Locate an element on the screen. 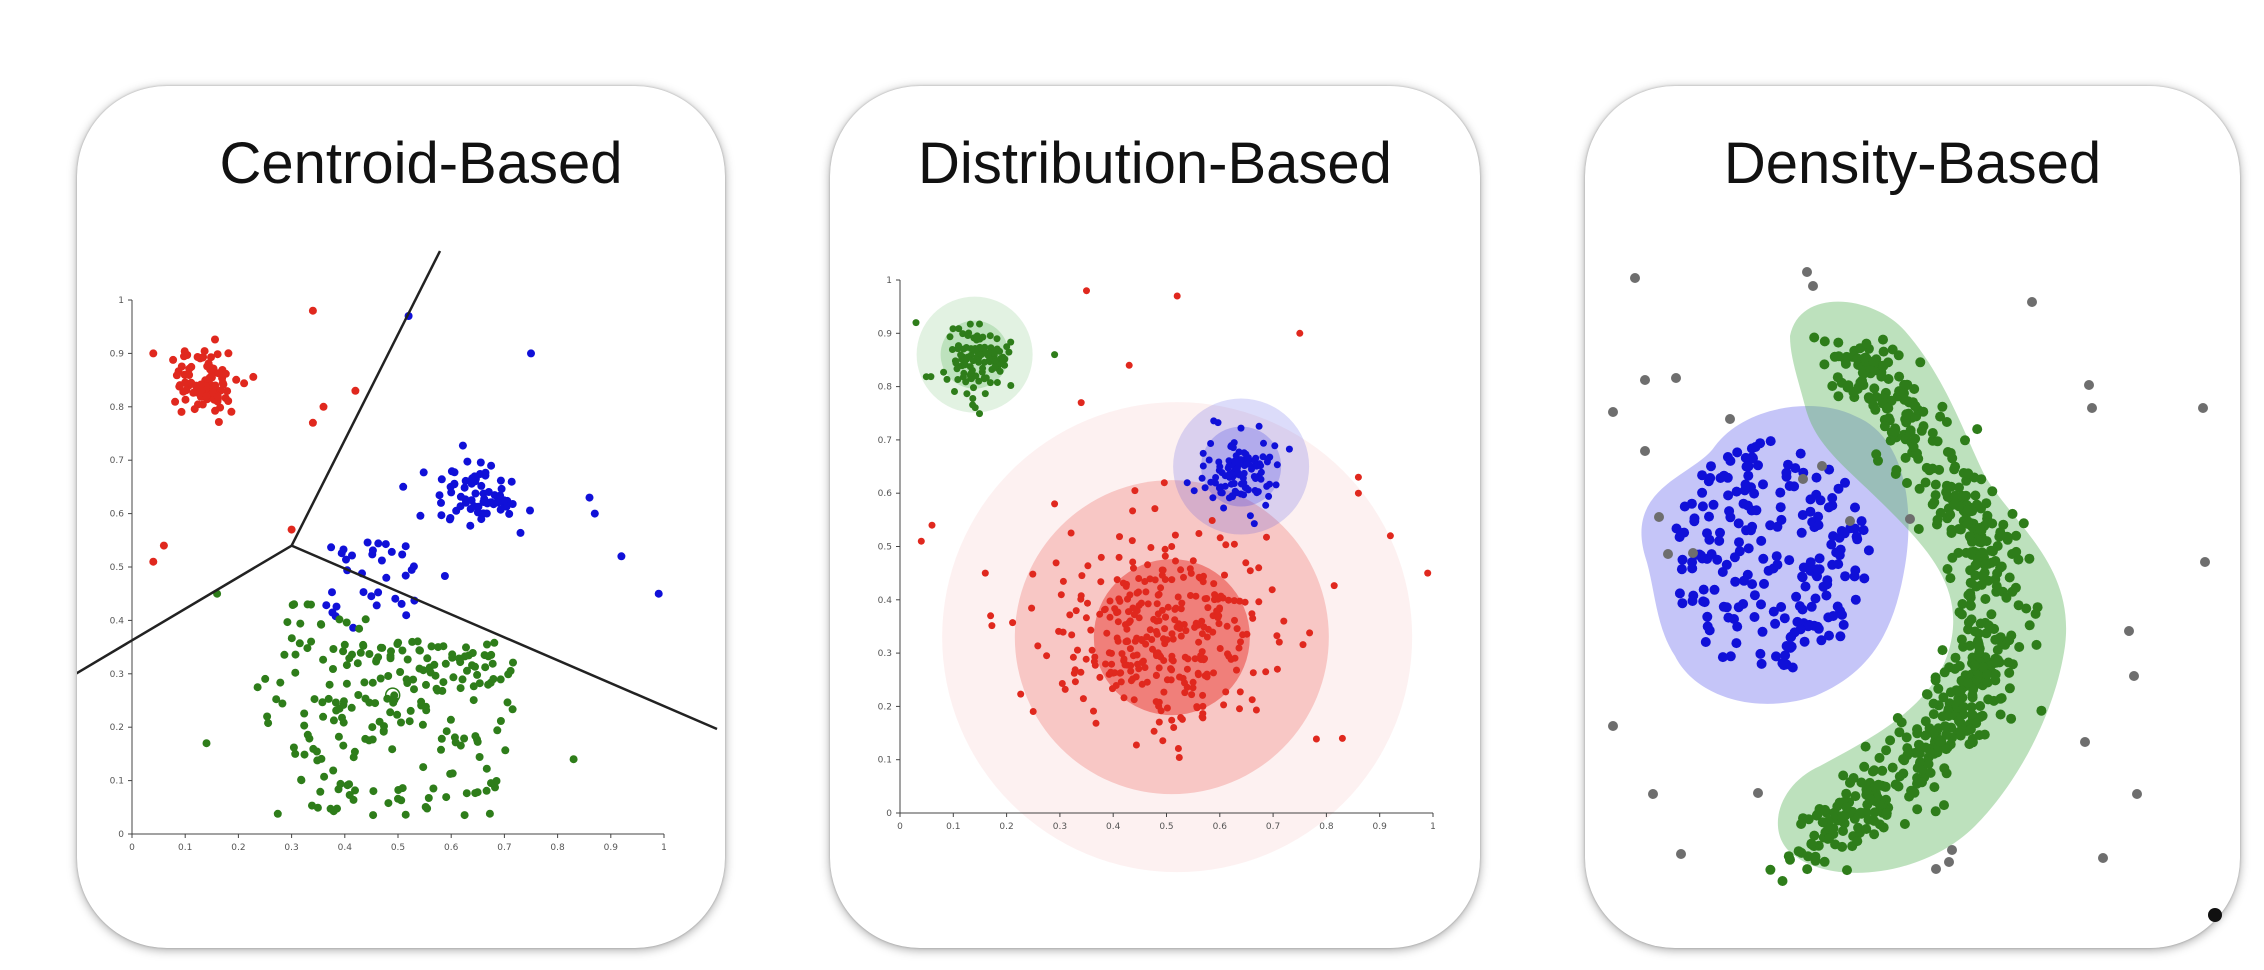 This screenshot has height=970, width=2264. y-tick-label: 0.5 is located at coordinates (117, 568).